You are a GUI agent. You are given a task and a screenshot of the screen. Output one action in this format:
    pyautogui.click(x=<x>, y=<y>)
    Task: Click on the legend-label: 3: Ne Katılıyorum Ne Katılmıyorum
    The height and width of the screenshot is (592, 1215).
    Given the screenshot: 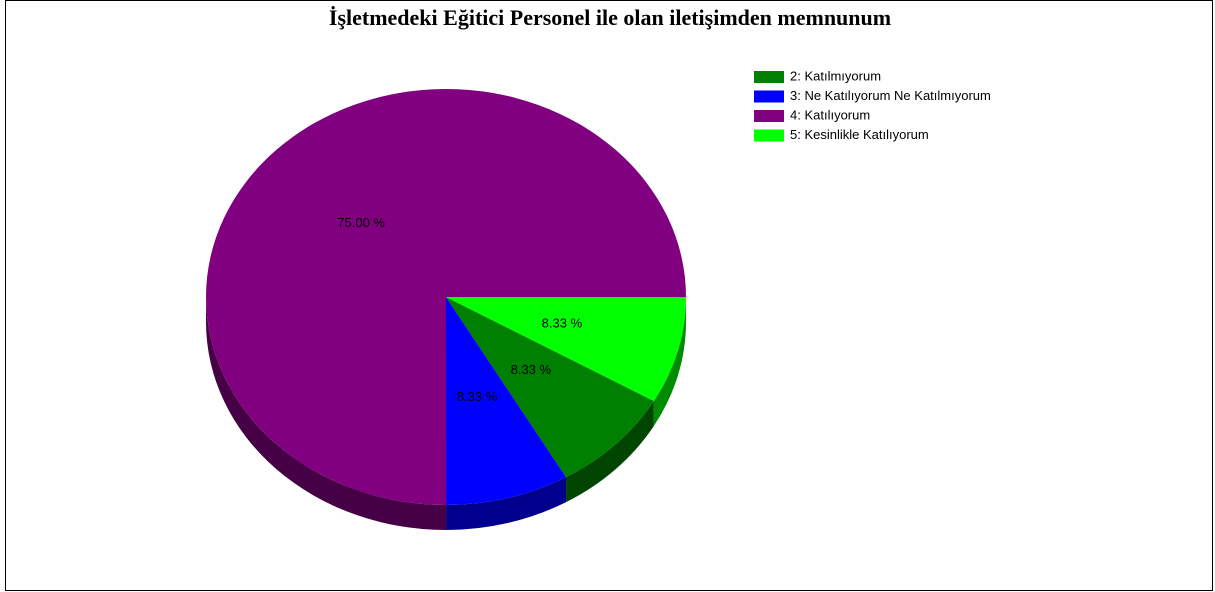 What is the action you would take?
    pyautogui.click(x=890, y=95)
    